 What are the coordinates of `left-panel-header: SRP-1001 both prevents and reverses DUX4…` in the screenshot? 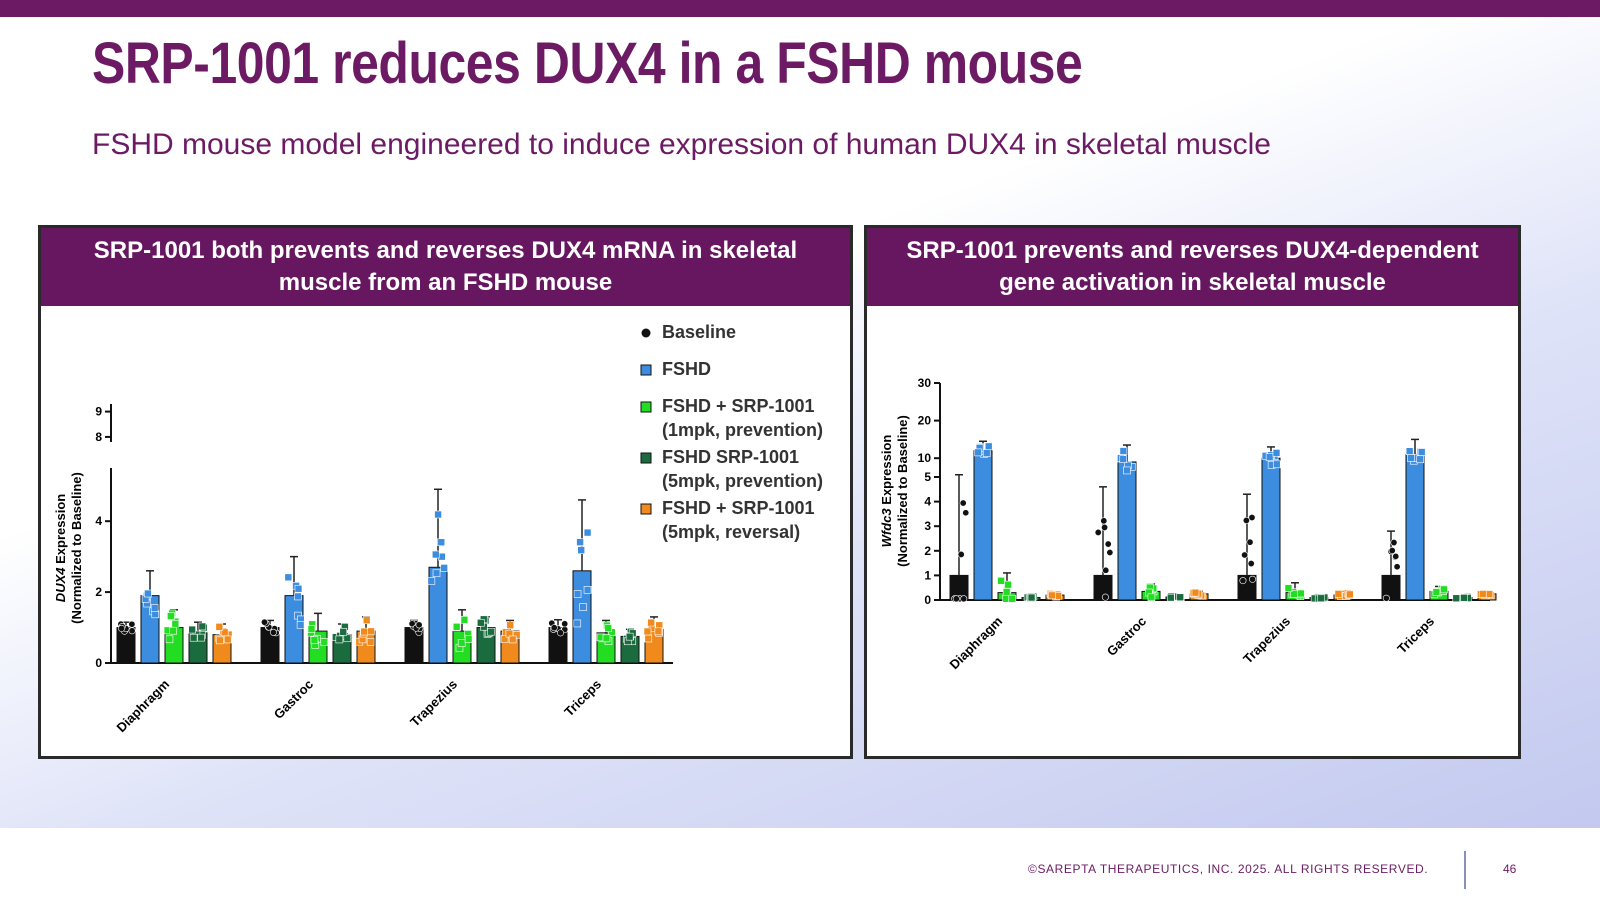 It's located at (445, 267).